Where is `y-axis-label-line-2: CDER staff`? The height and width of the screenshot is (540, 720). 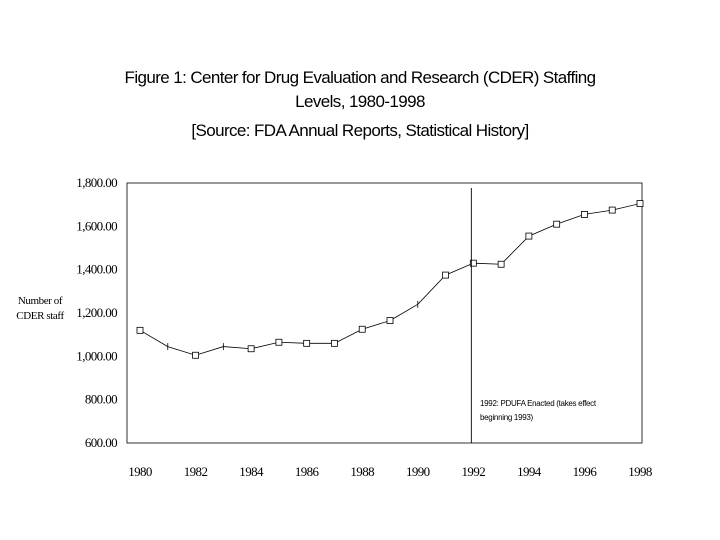 y-axis-label-line-2: CDER staff is located at coordinates (40, 316).